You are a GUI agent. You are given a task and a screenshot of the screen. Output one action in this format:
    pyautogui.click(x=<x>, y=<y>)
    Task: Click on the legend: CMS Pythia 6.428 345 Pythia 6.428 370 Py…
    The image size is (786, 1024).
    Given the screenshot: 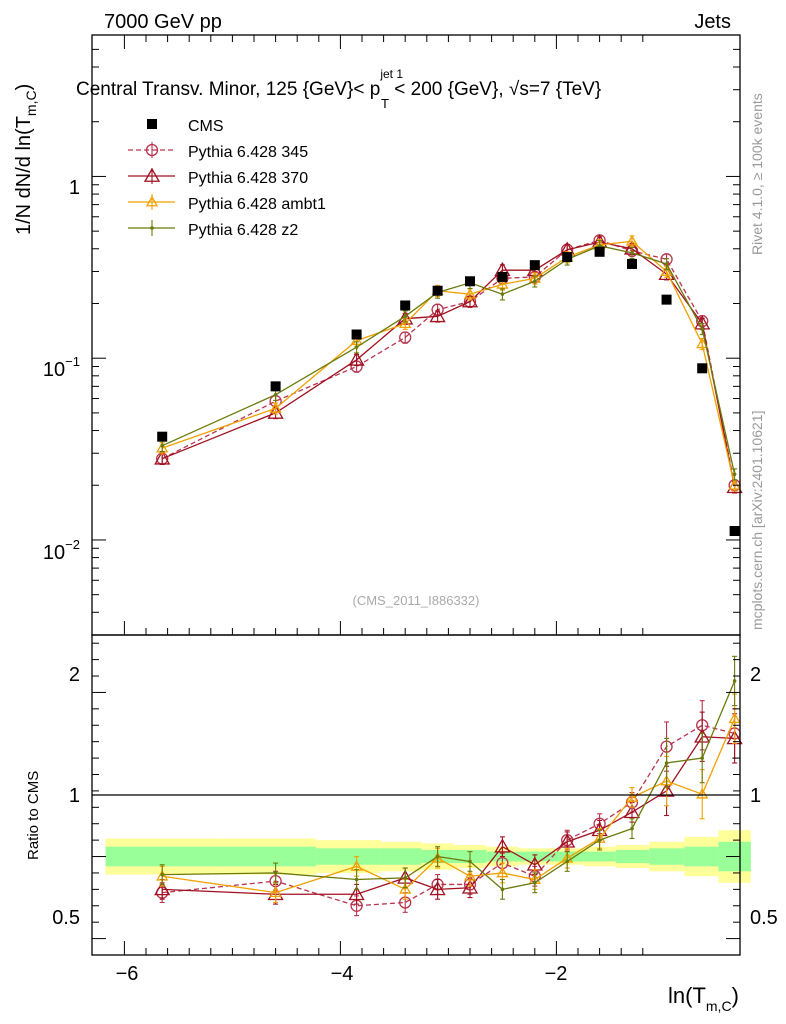 What is the action you would take?
    pyautogui.click(x=227, y=178)
    